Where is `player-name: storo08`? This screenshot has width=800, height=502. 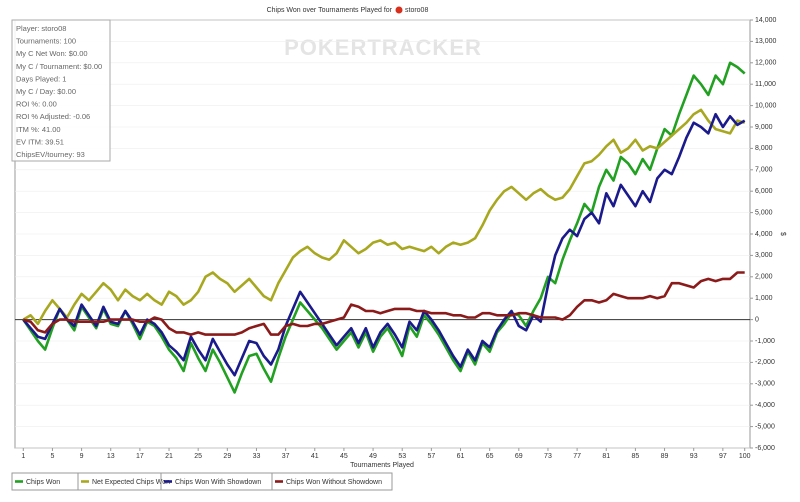 player-name: storo08 is located at coordinates (416, 10).